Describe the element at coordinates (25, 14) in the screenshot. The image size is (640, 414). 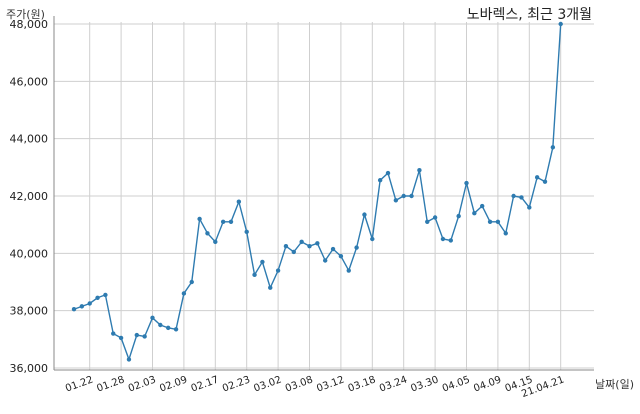
I see `y-axis-label: 주가(원)` at that location.